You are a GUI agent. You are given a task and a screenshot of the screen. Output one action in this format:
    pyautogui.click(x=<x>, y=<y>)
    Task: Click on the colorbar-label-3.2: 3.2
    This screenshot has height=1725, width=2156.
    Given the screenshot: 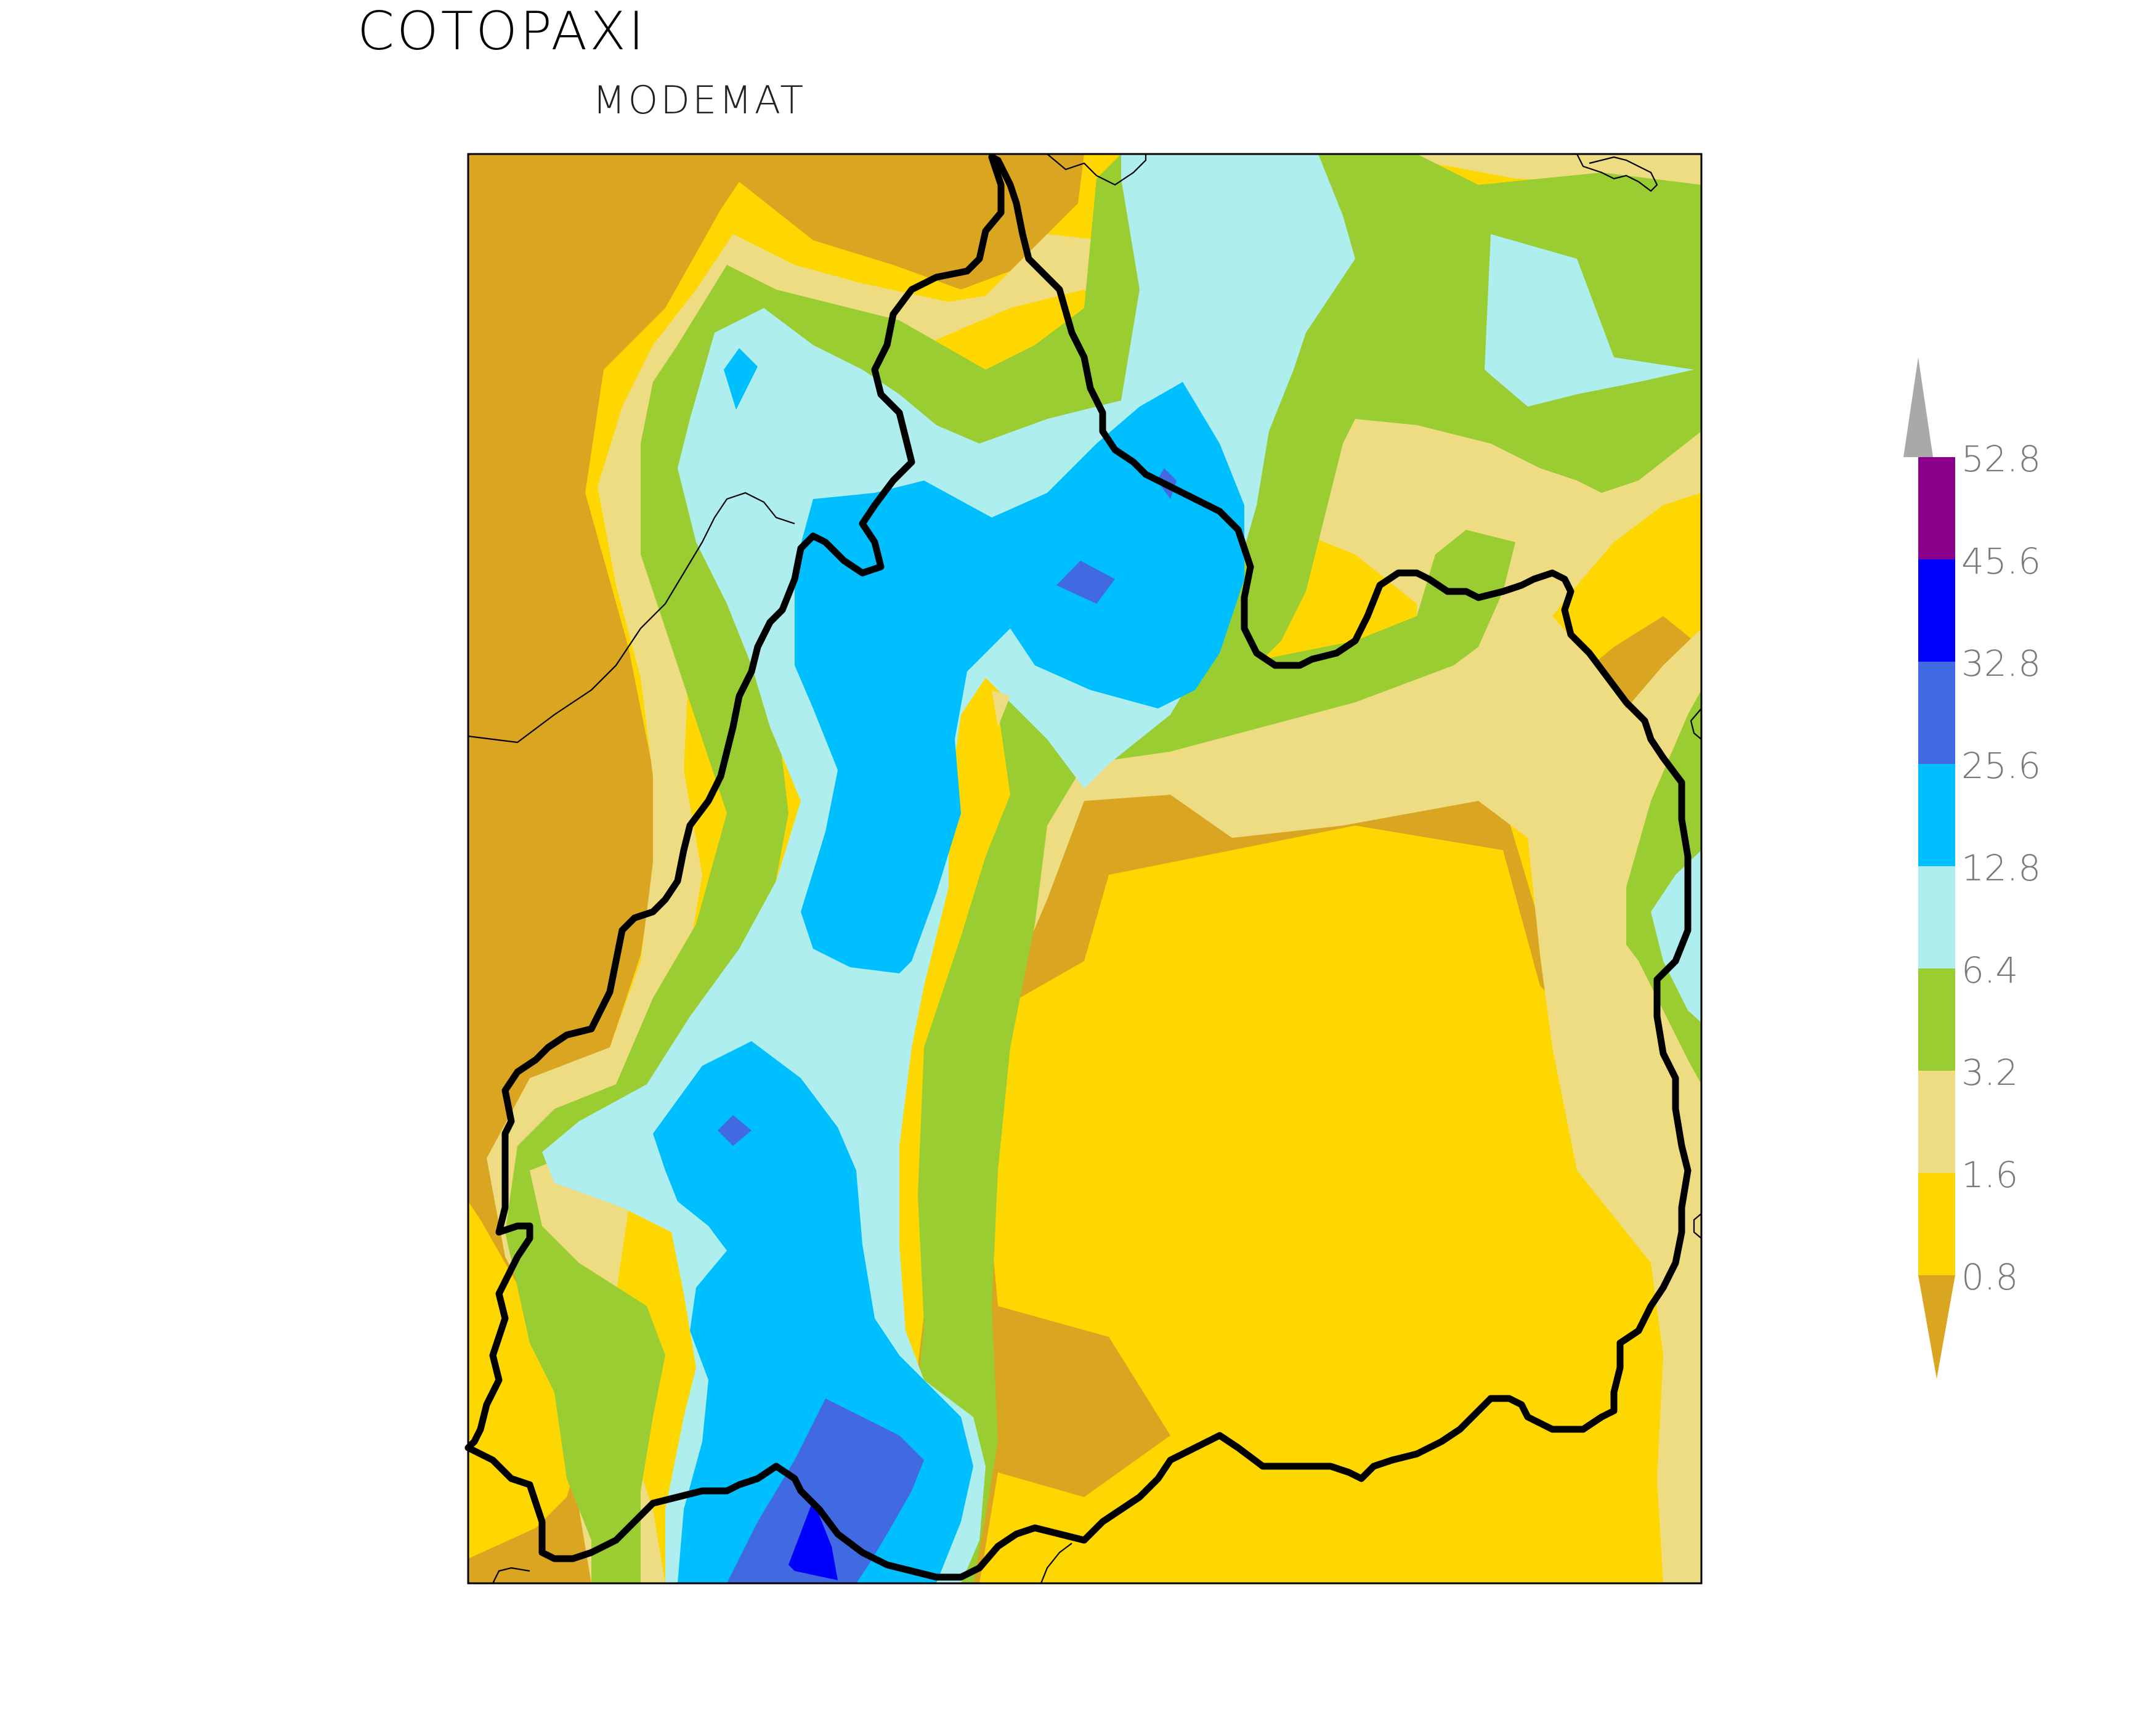 What is the action you would take?
    pyautogui.click(x=1990, y=1073)
    